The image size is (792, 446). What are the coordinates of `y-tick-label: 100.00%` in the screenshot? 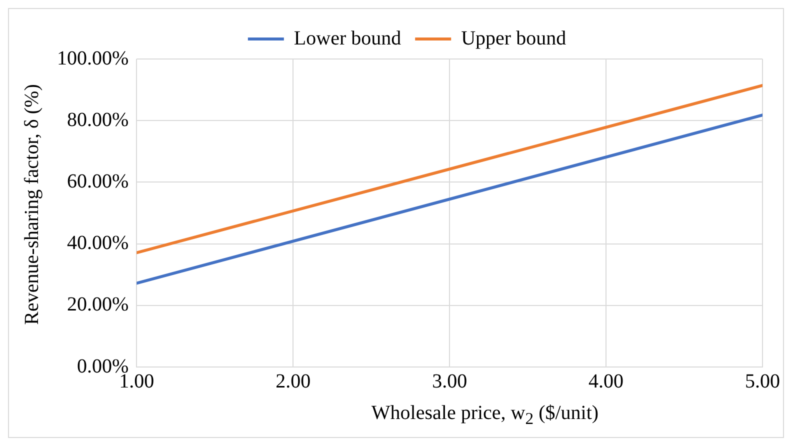 It's located at (92, 58).